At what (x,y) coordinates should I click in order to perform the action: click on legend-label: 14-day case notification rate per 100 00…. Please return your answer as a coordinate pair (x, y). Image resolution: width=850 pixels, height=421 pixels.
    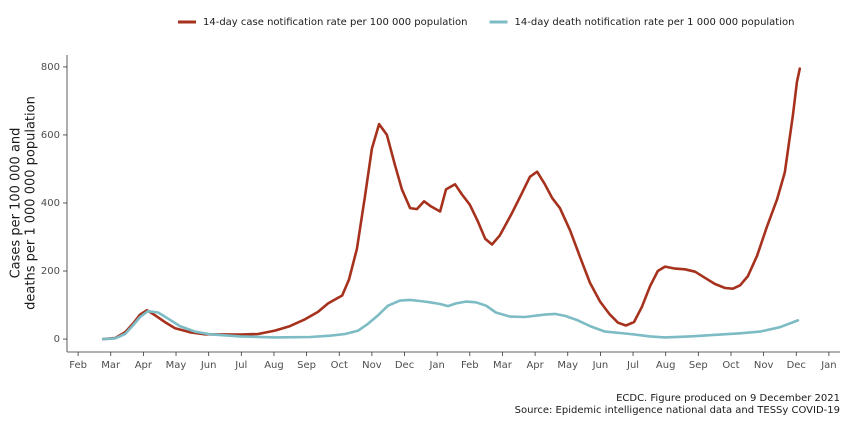
    Looking at the image, I should click on (335, 22).